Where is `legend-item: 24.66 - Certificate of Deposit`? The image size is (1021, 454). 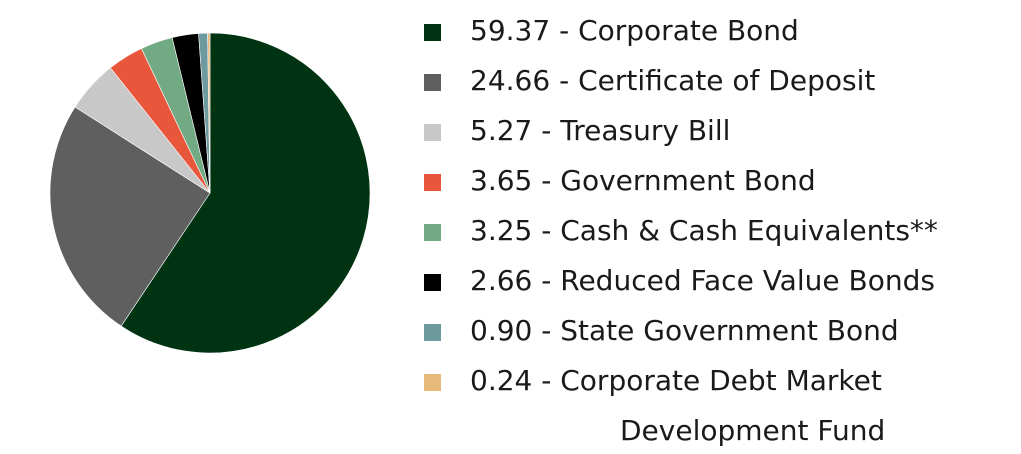
legend-item: 24.66 - Certificate of Deposit is located at coordinates (719, 84).